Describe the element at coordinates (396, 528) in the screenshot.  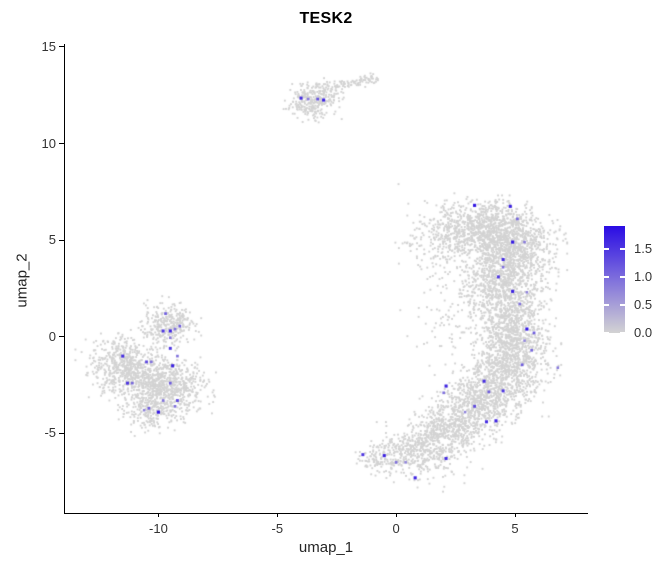
I see `x-tick-label: 0` at that location.